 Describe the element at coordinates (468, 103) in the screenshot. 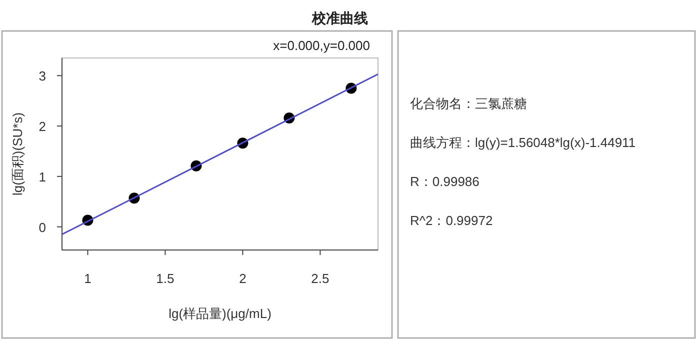

I see `text: 化合物名：三氯蔗糖` at that location.